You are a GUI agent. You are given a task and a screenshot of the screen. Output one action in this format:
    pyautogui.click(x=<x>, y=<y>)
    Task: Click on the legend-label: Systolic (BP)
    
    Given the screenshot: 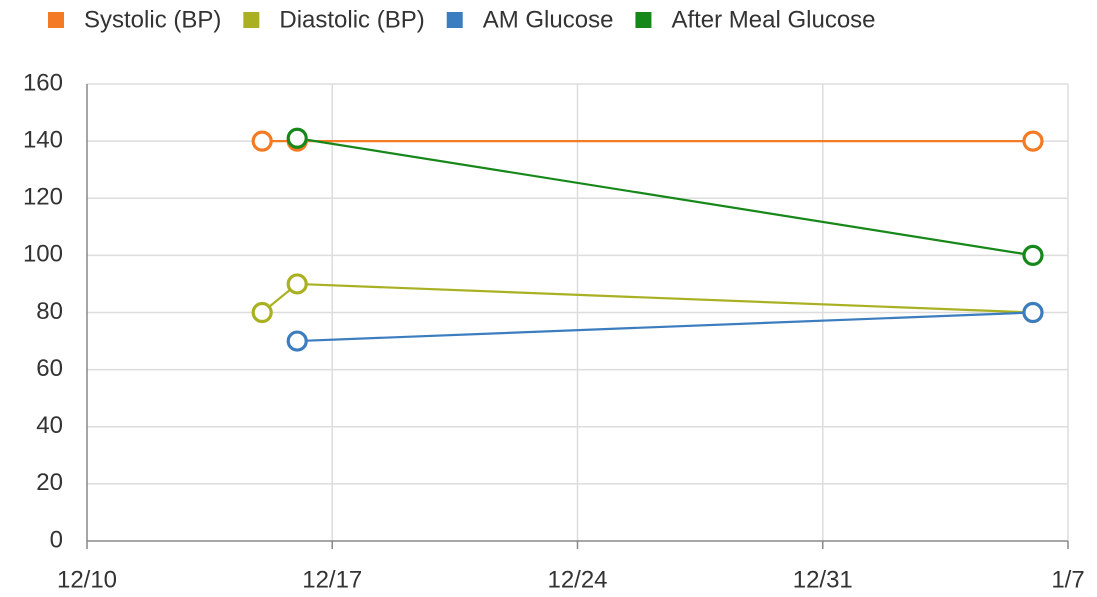 What is the action you would take?
    pyautogui.click(x=152, y=19)
    